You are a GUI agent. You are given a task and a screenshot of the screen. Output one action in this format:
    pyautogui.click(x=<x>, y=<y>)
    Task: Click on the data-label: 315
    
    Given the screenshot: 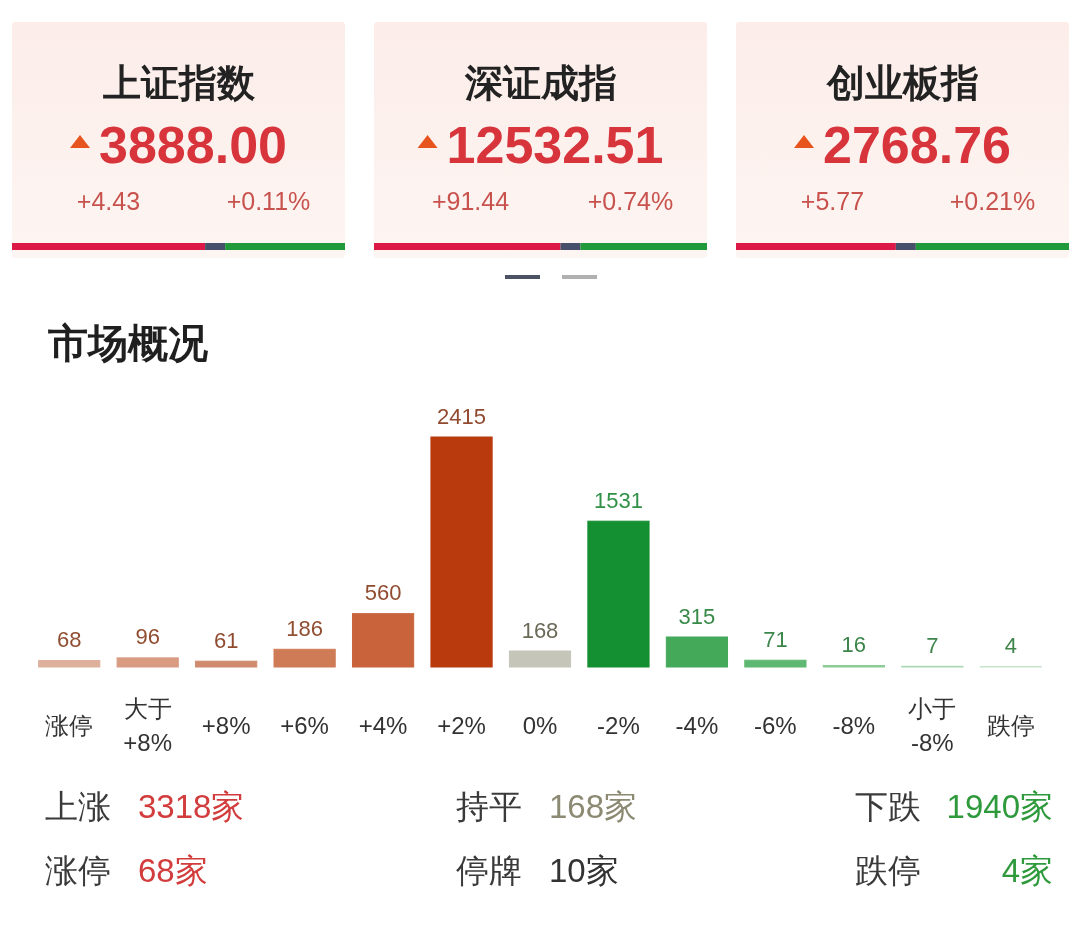 What is the action you would take?
    pyautogui.click(x=697, y=616)
    